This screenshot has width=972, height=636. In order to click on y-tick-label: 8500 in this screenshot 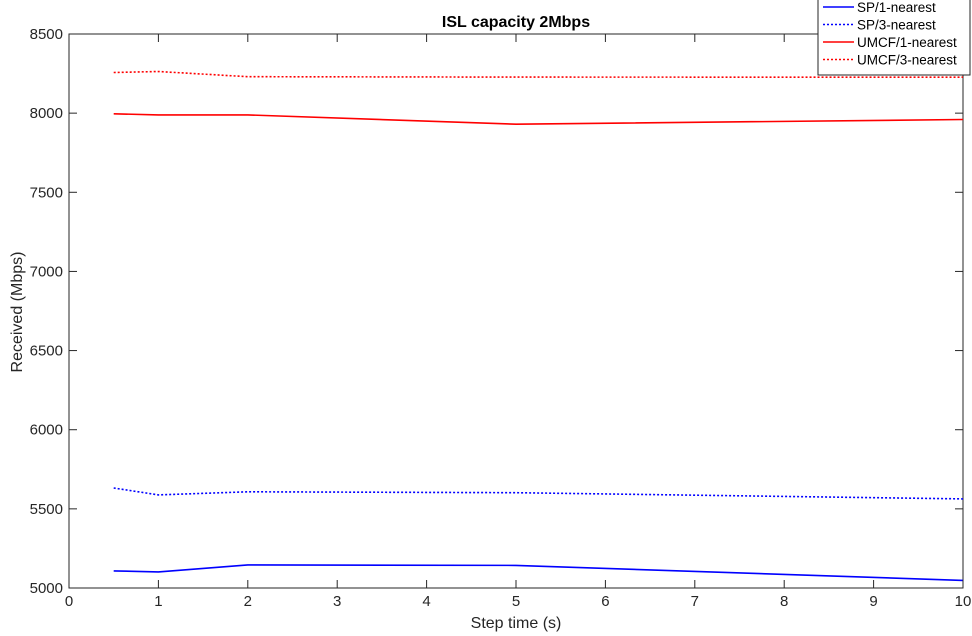, I will do `click(46, 34)`.